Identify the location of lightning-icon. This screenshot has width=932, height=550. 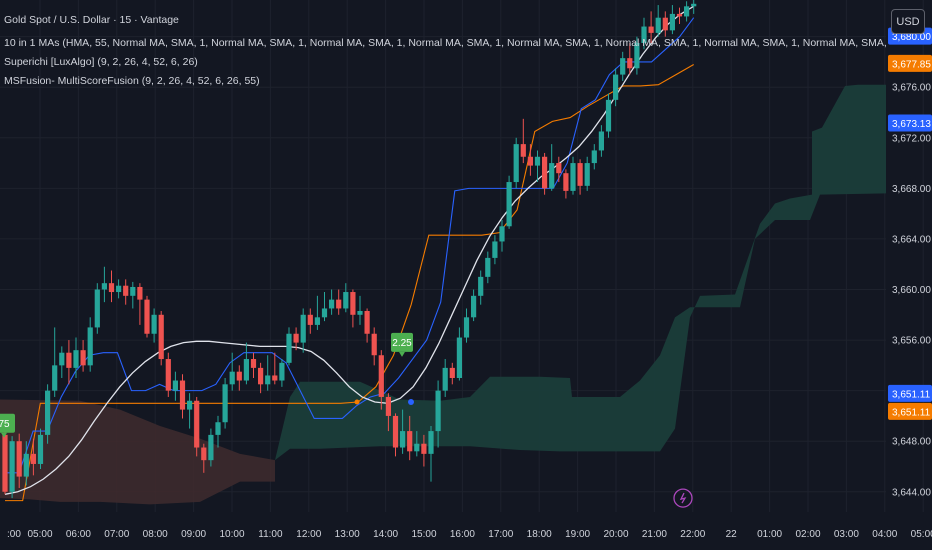
(683, 498).